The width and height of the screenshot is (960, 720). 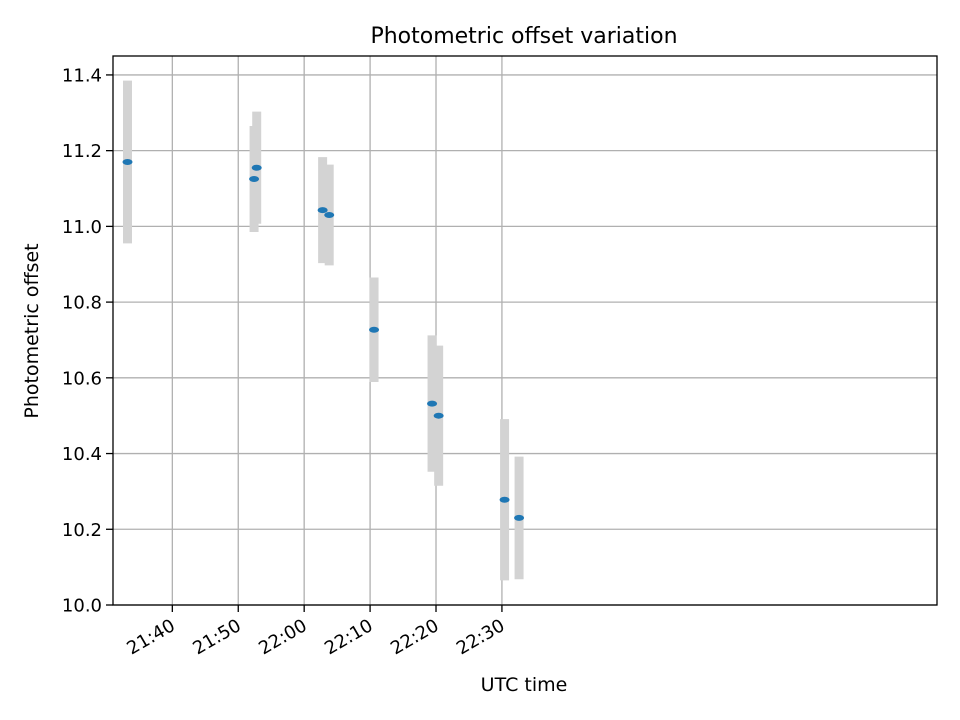 What do you see at coordinates (82, 75) in the screenshot?
I see `y-tick-label: 11.4` at bounding box center [82, 75].